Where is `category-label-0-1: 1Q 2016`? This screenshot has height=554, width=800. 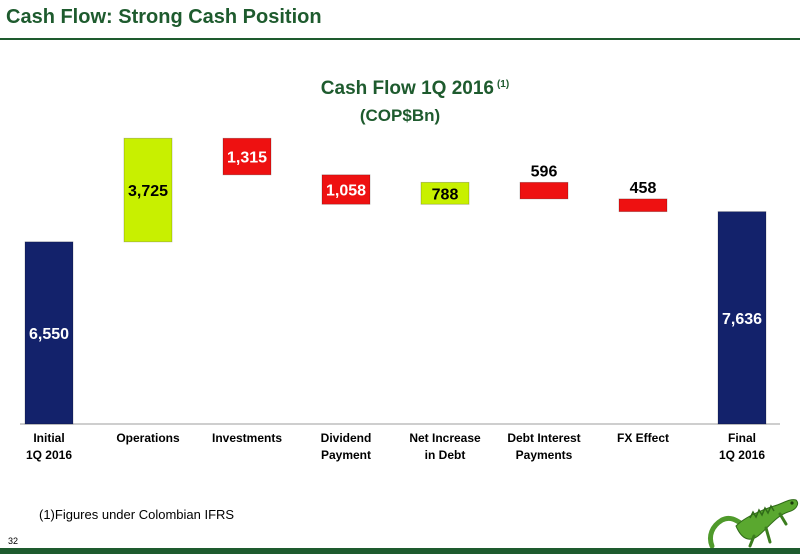 category-label-0-1: 1Q 2016 is located at coordinates (49, 455).